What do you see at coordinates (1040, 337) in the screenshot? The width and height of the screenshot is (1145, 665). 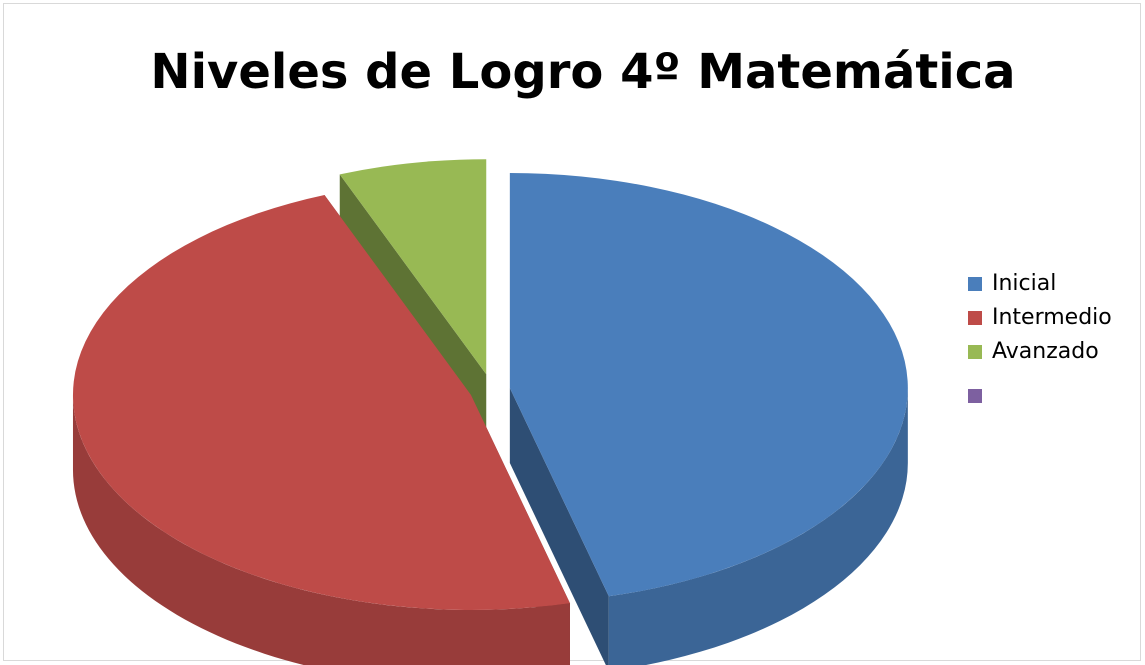 I see `legend: Inicial Intermedio Avanzado` at bounding box center [1040, 337].